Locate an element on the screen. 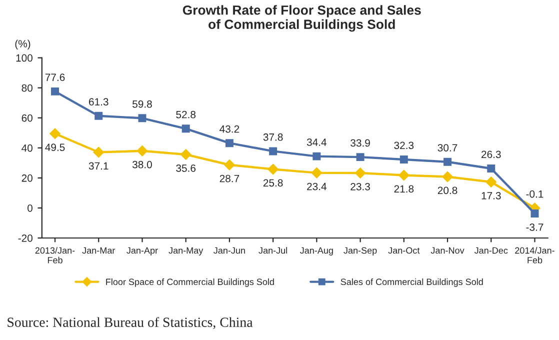  y-tick-label: 40 is located at coordinates (27, 148).